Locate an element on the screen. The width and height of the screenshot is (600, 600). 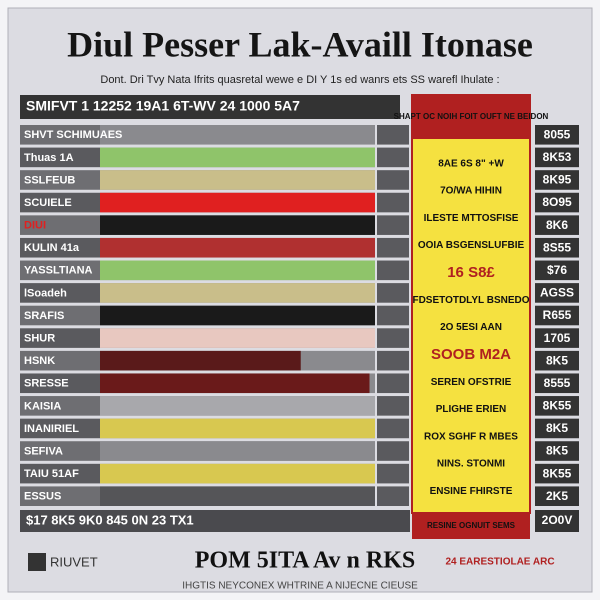
panel-heading: SHAPT OC NOIH FOIT OUFT NE BEIDON is located at coordinates (471, 116).